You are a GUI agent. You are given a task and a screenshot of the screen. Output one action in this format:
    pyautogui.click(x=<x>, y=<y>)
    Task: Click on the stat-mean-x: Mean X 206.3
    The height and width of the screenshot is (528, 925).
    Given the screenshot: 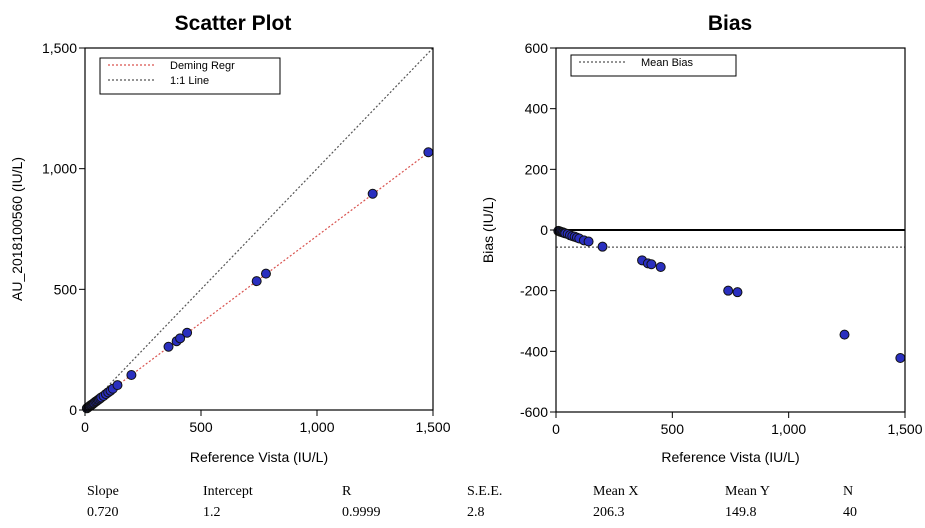 What is the action you would take?
    pyautogui.click(x=616, y=502)
    